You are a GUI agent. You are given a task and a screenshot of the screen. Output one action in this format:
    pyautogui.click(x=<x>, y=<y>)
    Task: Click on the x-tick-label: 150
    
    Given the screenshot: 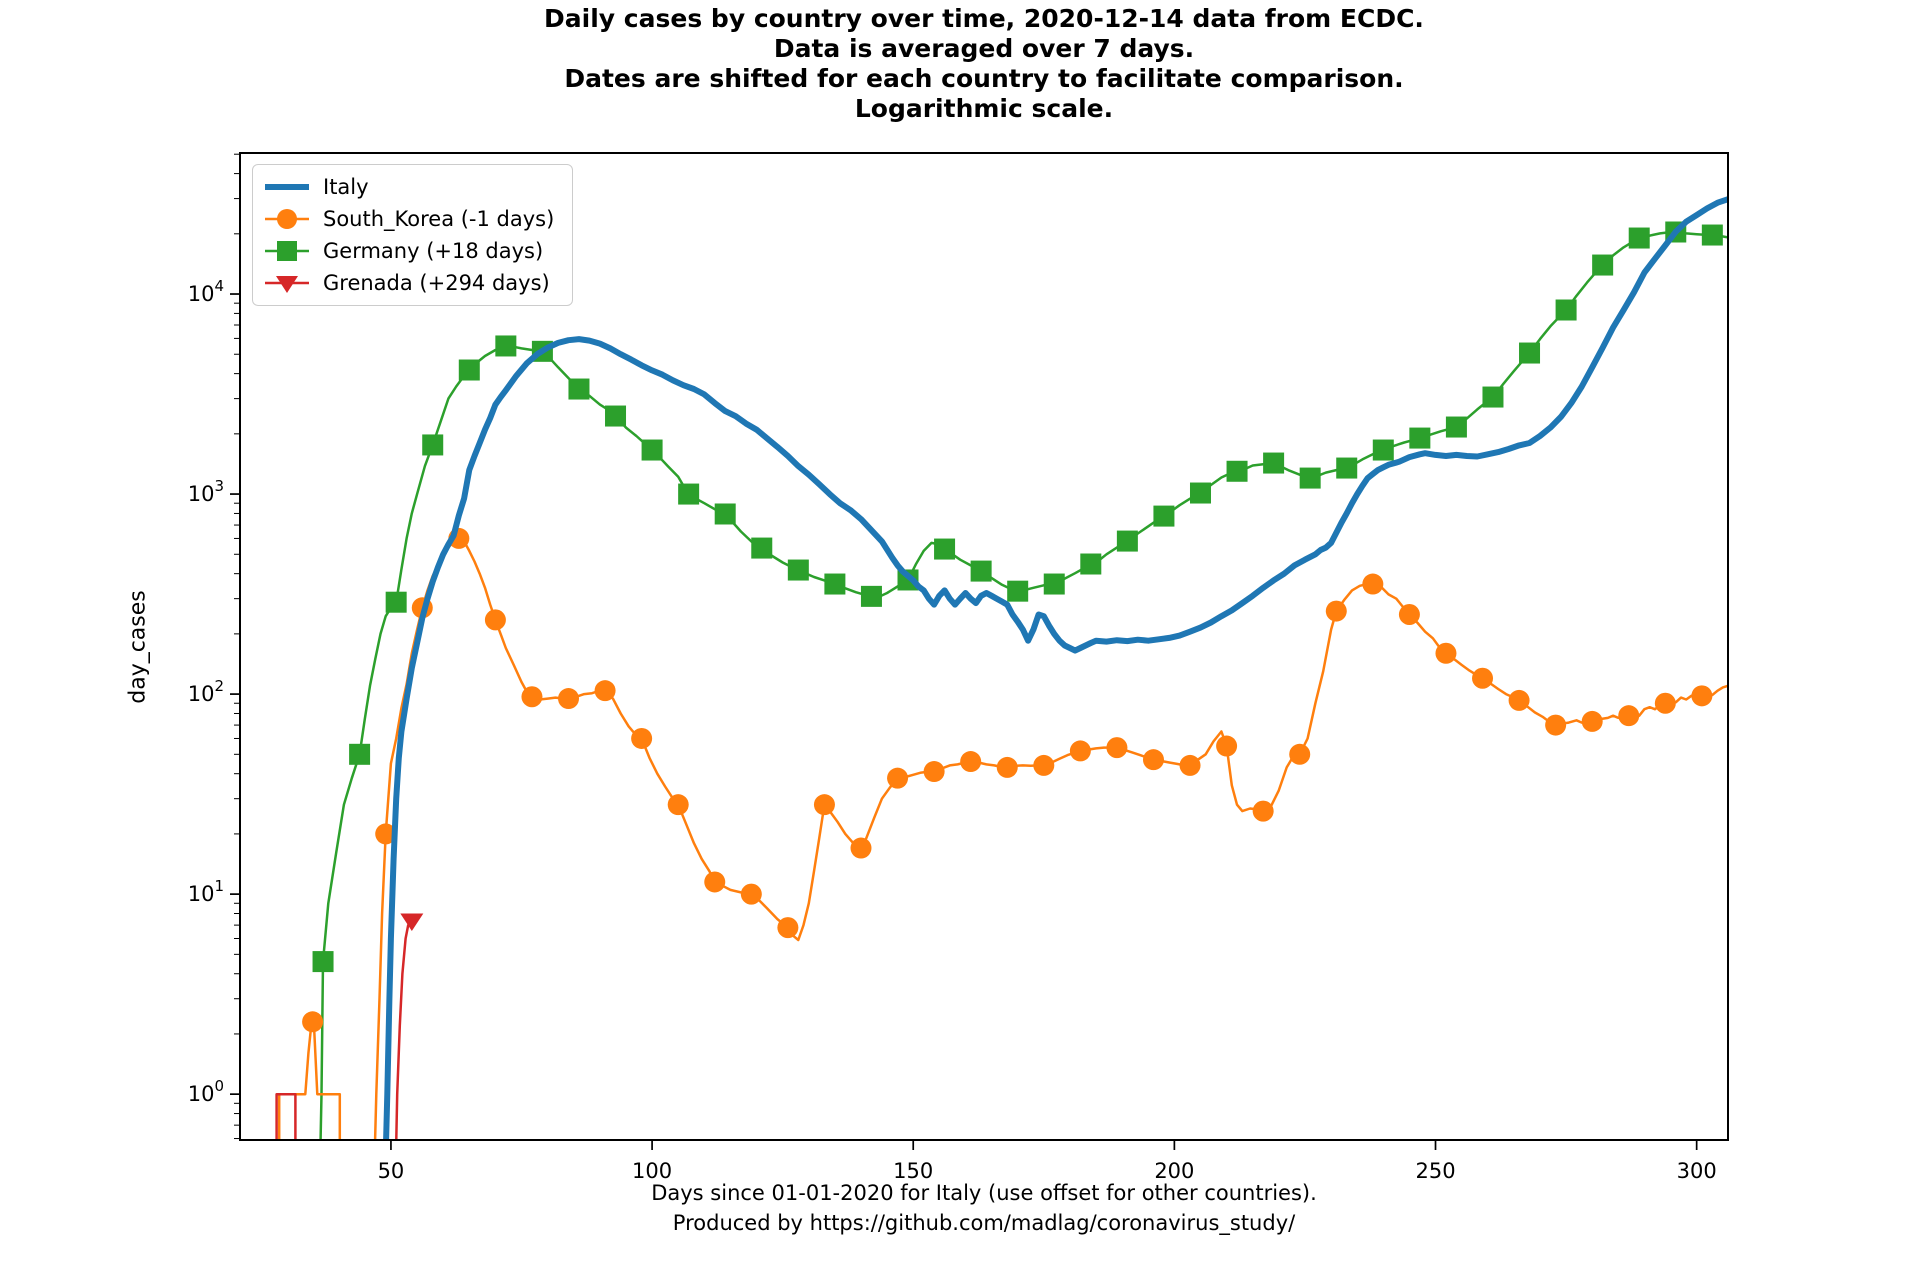 What is the action you would take?
    pyautogui.click(x=913, y=1171)
    